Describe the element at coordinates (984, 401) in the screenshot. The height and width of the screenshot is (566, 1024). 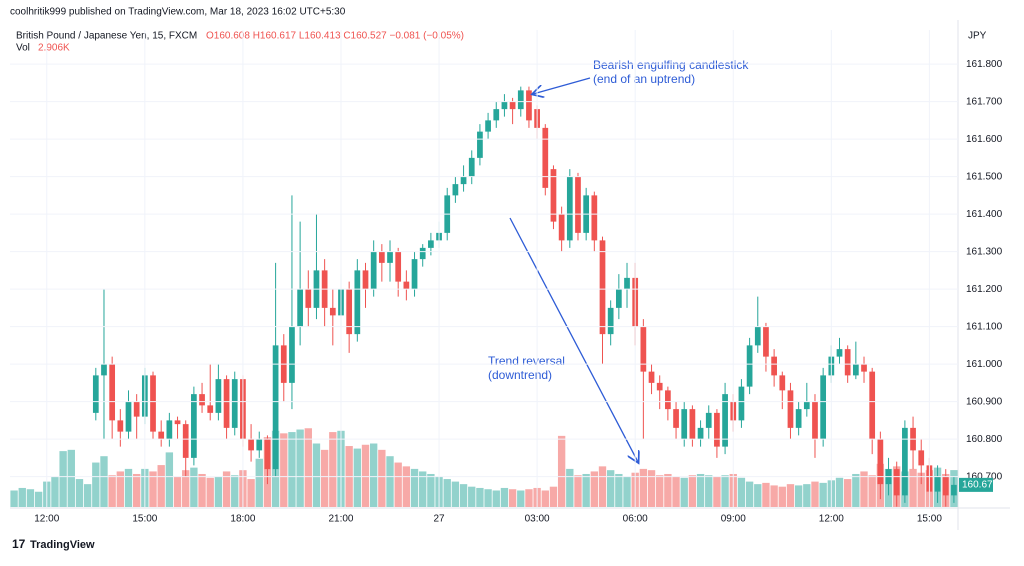
I see `y-tick-label: 160.900` at that location.